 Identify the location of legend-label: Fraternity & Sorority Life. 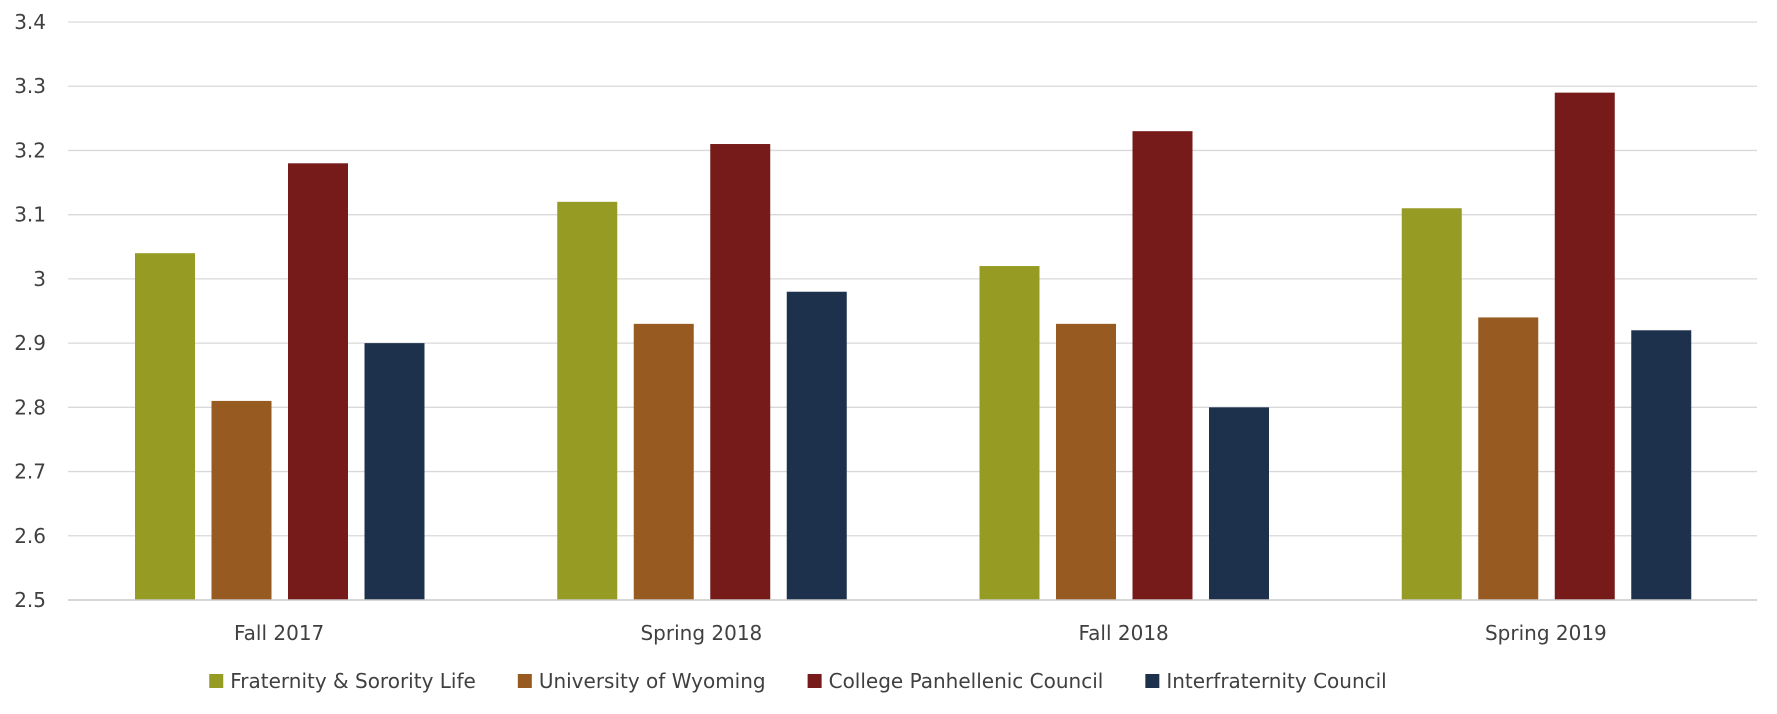
(353, 681).